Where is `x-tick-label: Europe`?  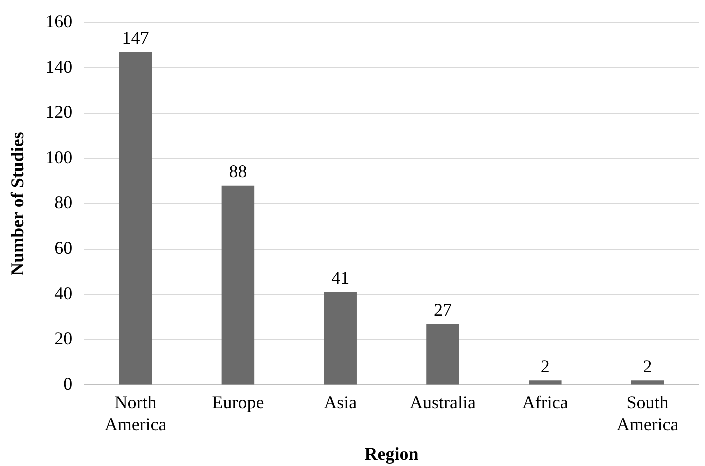 x-tick-label: Europe is located at coordinates (238, 402).